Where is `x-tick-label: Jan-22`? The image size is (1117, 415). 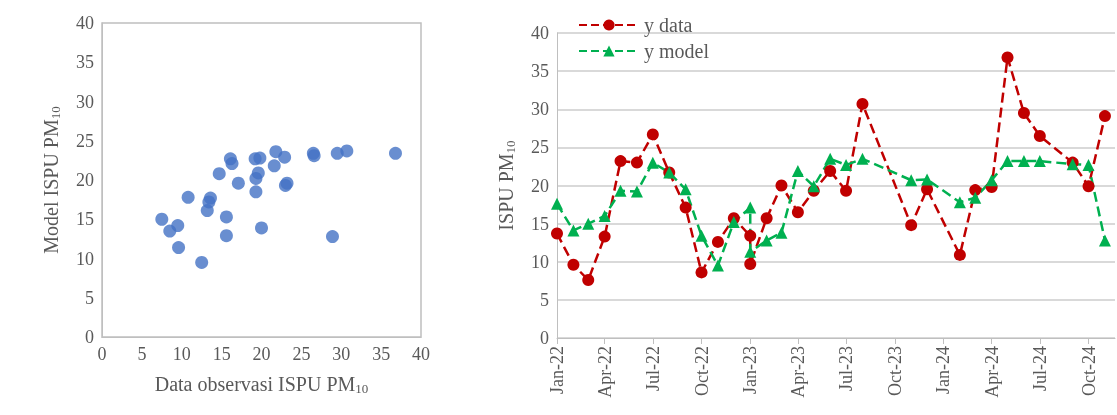
x-tick-label: Jan-22 is located at coordinates (557, 370).